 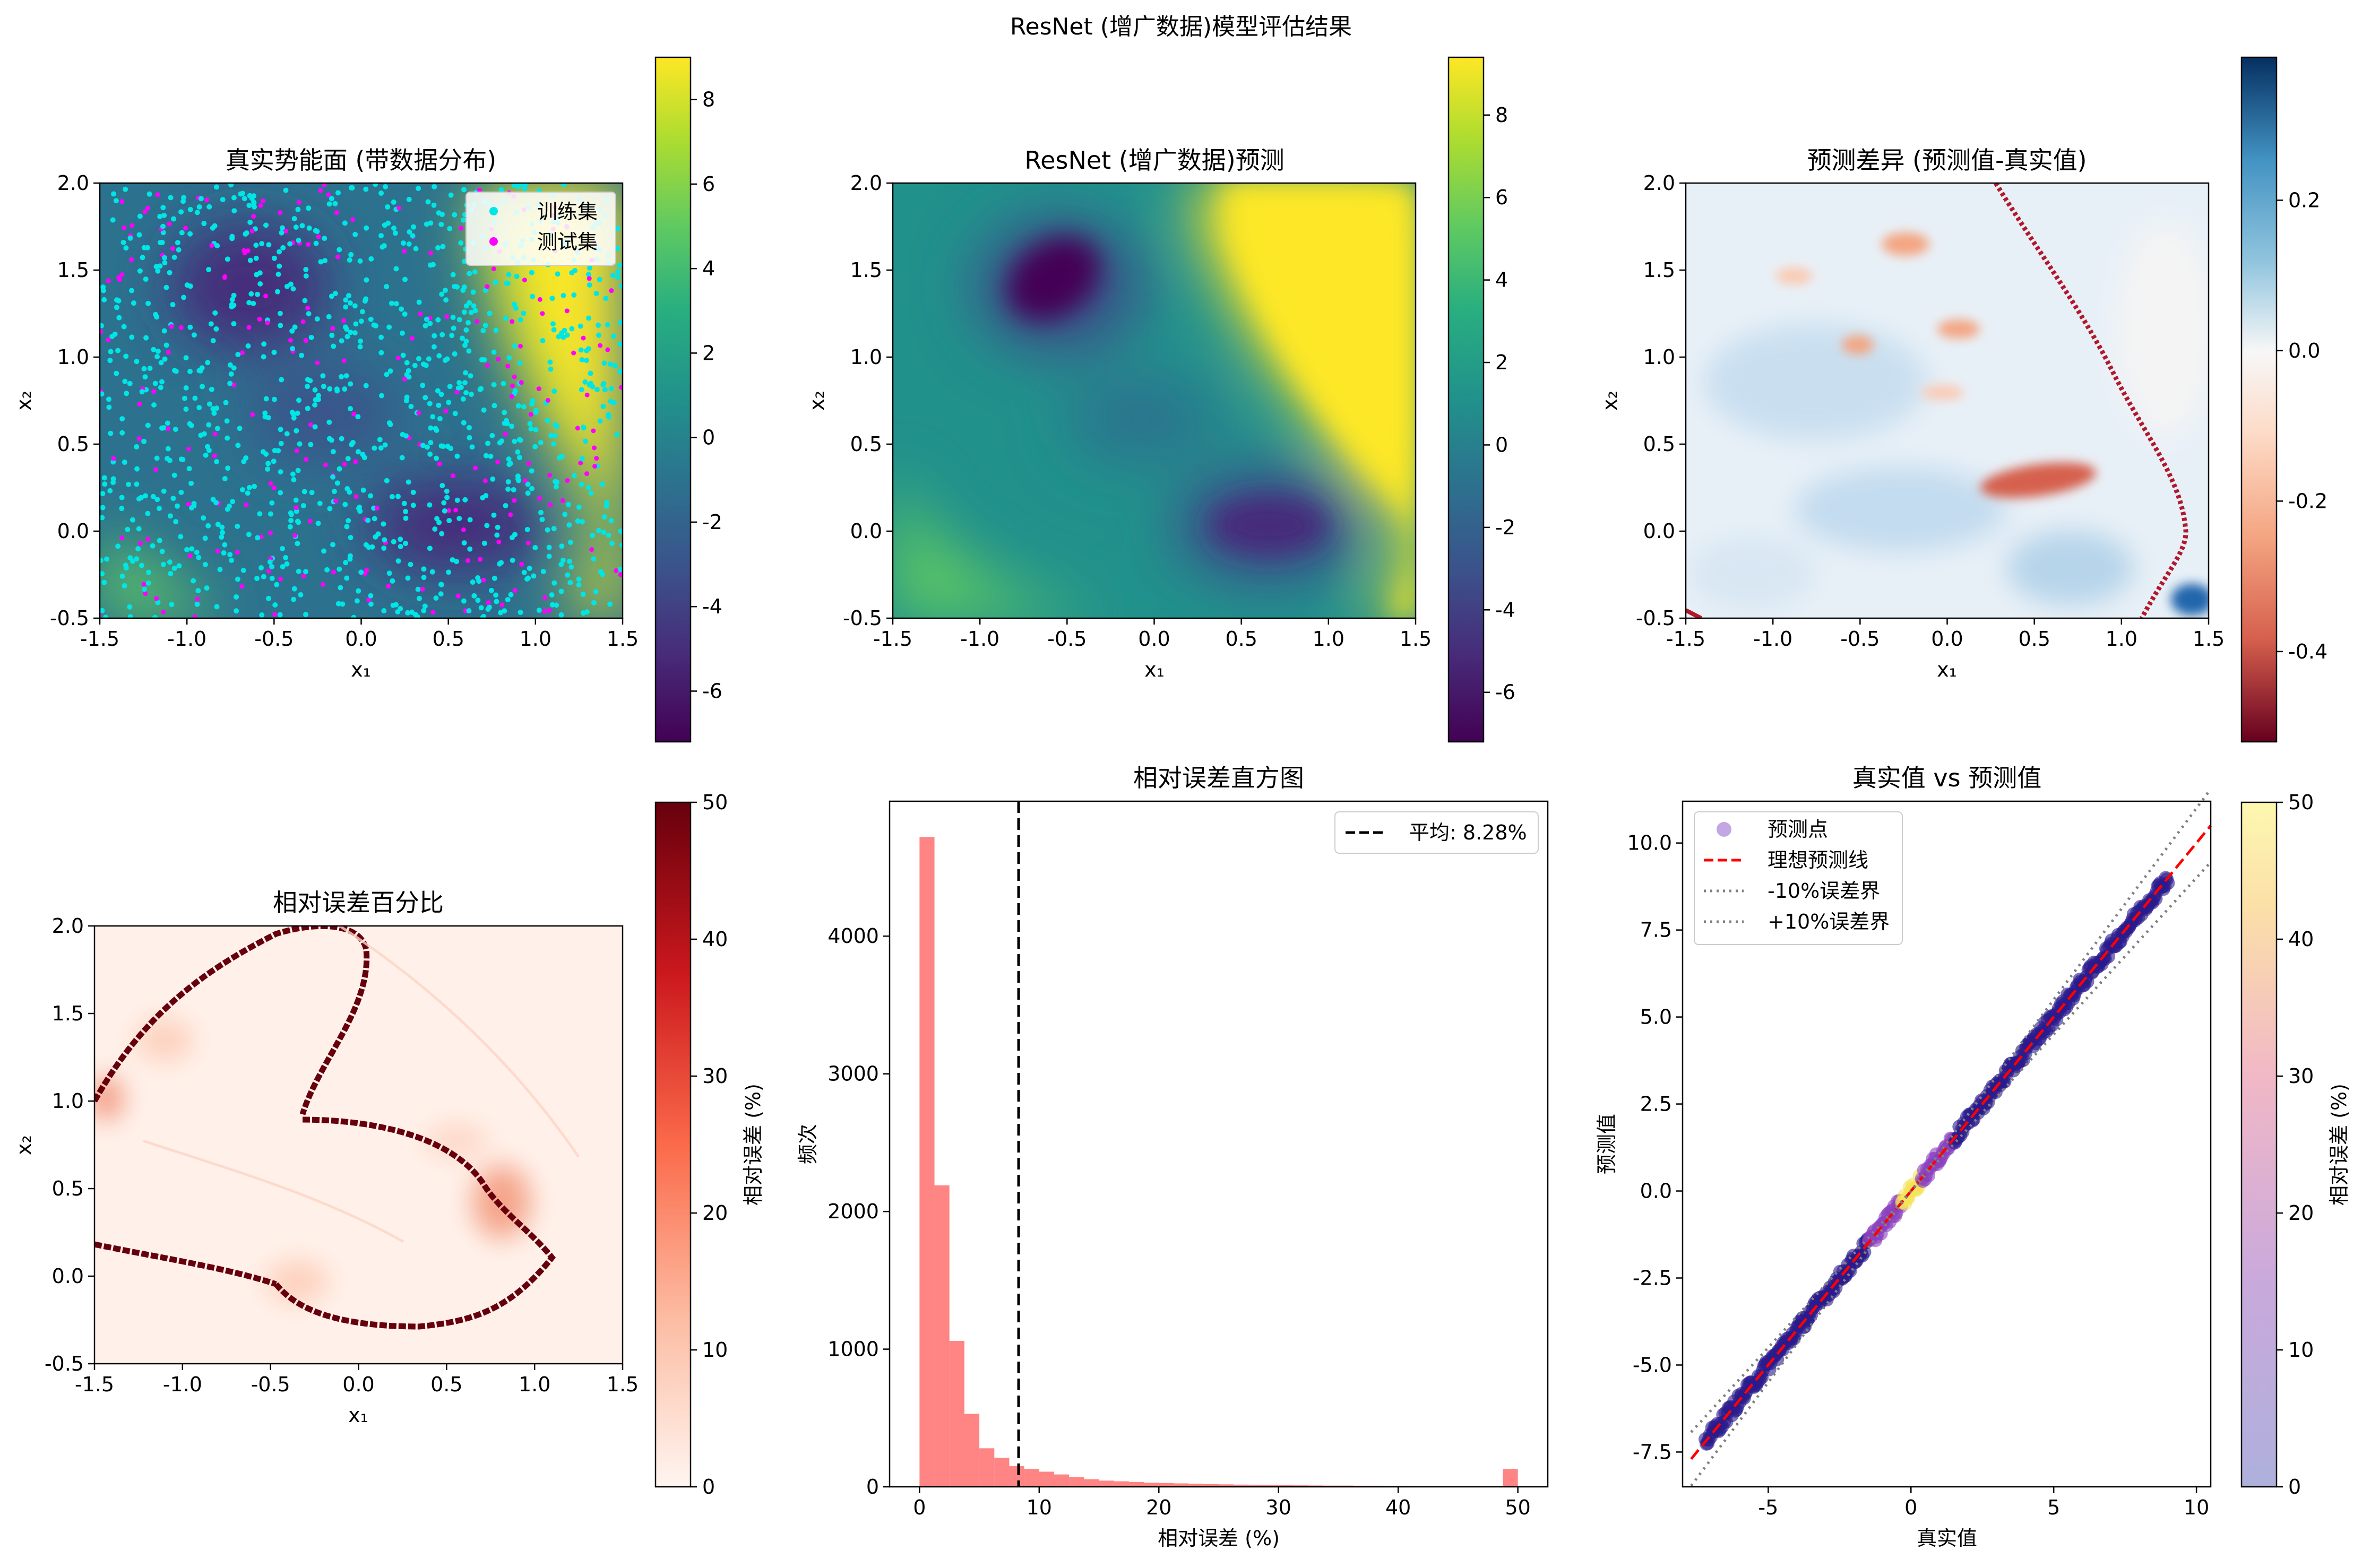 What do you see at coordinates (68, 926) in the screenshot?
I see `y-tick-label: 2.0` at bounding box center [68, 926].